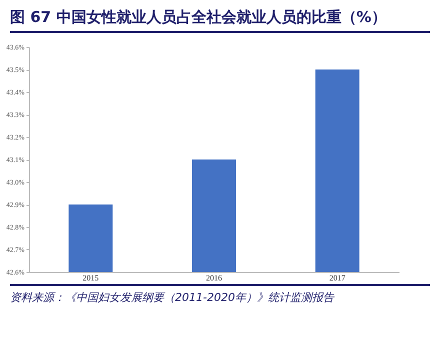  Describe the element at coordinates (220, 294) in the screenshot. I see `text: 资料来源：《中国妇女发展纲要（2011-2020年）》统计监测报告` at that location.